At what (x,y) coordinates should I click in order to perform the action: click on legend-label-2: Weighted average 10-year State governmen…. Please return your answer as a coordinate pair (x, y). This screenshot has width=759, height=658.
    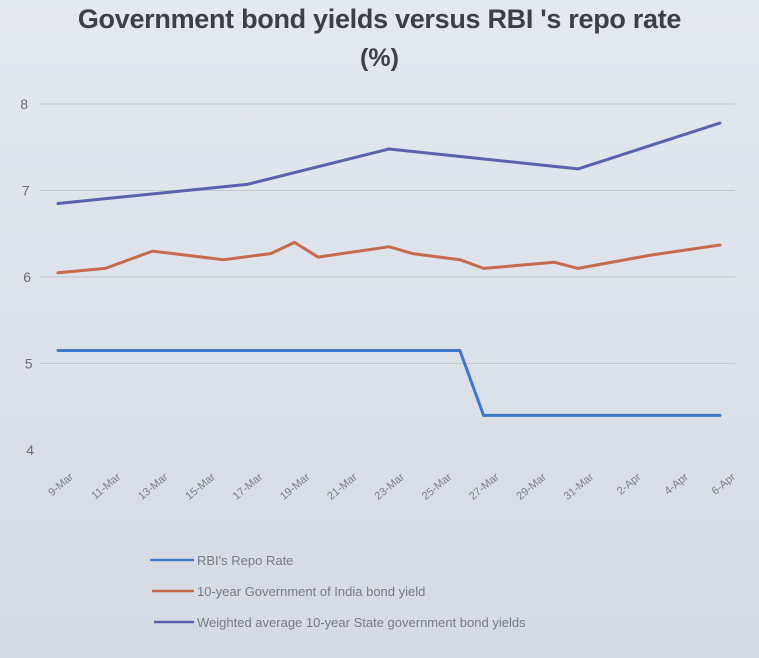
    Looking at the image, I should click on (361, 622).